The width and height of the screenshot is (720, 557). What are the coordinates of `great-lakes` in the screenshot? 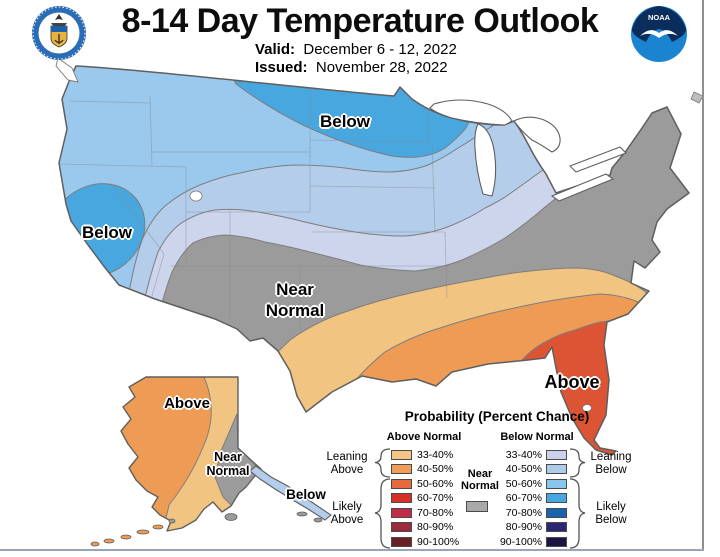 It's located at (528, 150).